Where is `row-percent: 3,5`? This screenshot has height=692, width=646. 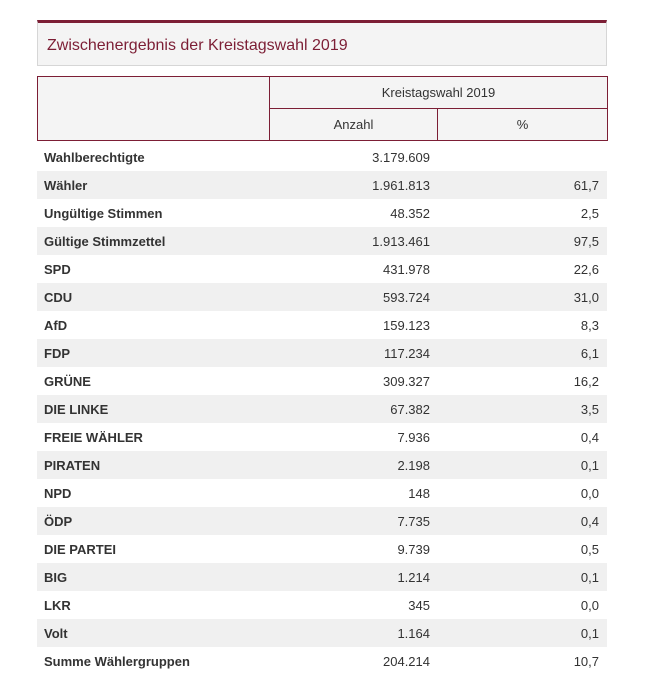
row-percent: 3,5 is located at coordinates (589, 409).